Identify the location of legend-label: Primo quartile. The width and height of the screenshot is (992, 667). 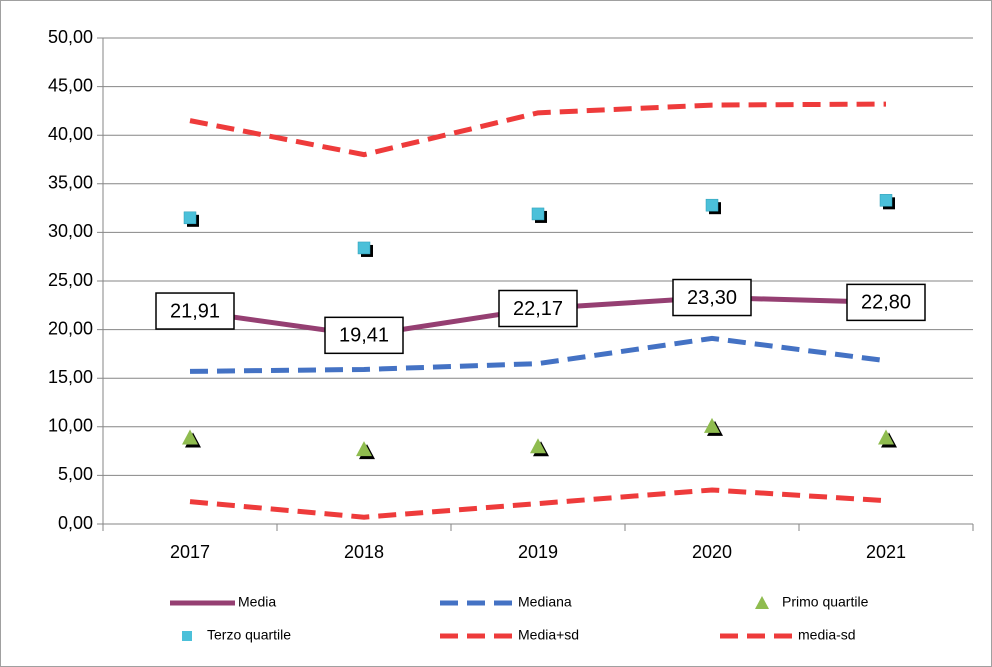
(825, 602).